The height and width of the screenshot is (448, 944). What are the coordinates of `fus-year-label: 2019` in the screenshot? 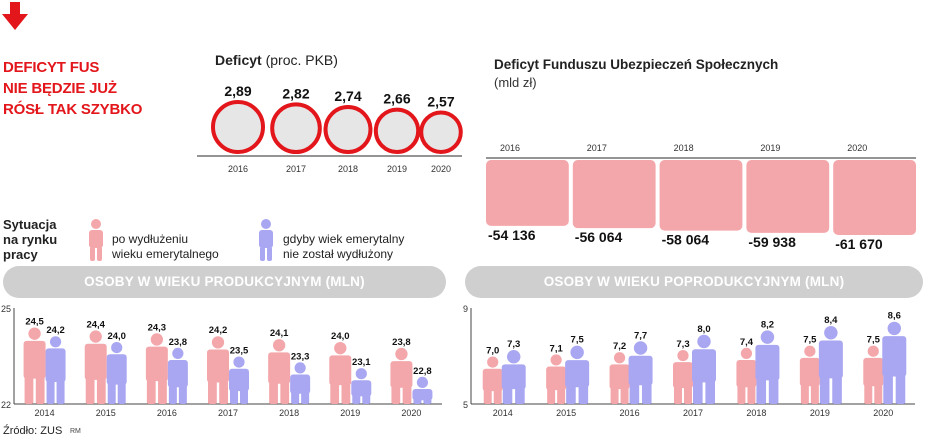 It's located at (770, 148).